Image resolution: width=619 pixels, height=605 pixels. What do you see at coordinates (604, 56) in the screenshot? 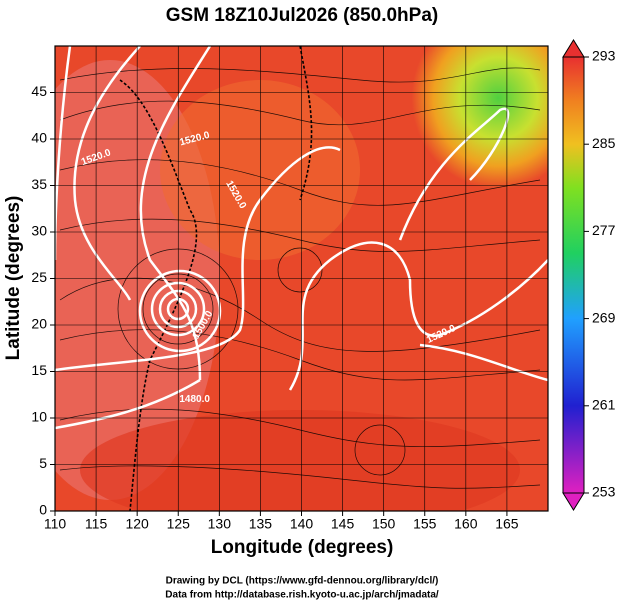
I see `colorbar-tick-label: 293` at bounding box center [604, 56].